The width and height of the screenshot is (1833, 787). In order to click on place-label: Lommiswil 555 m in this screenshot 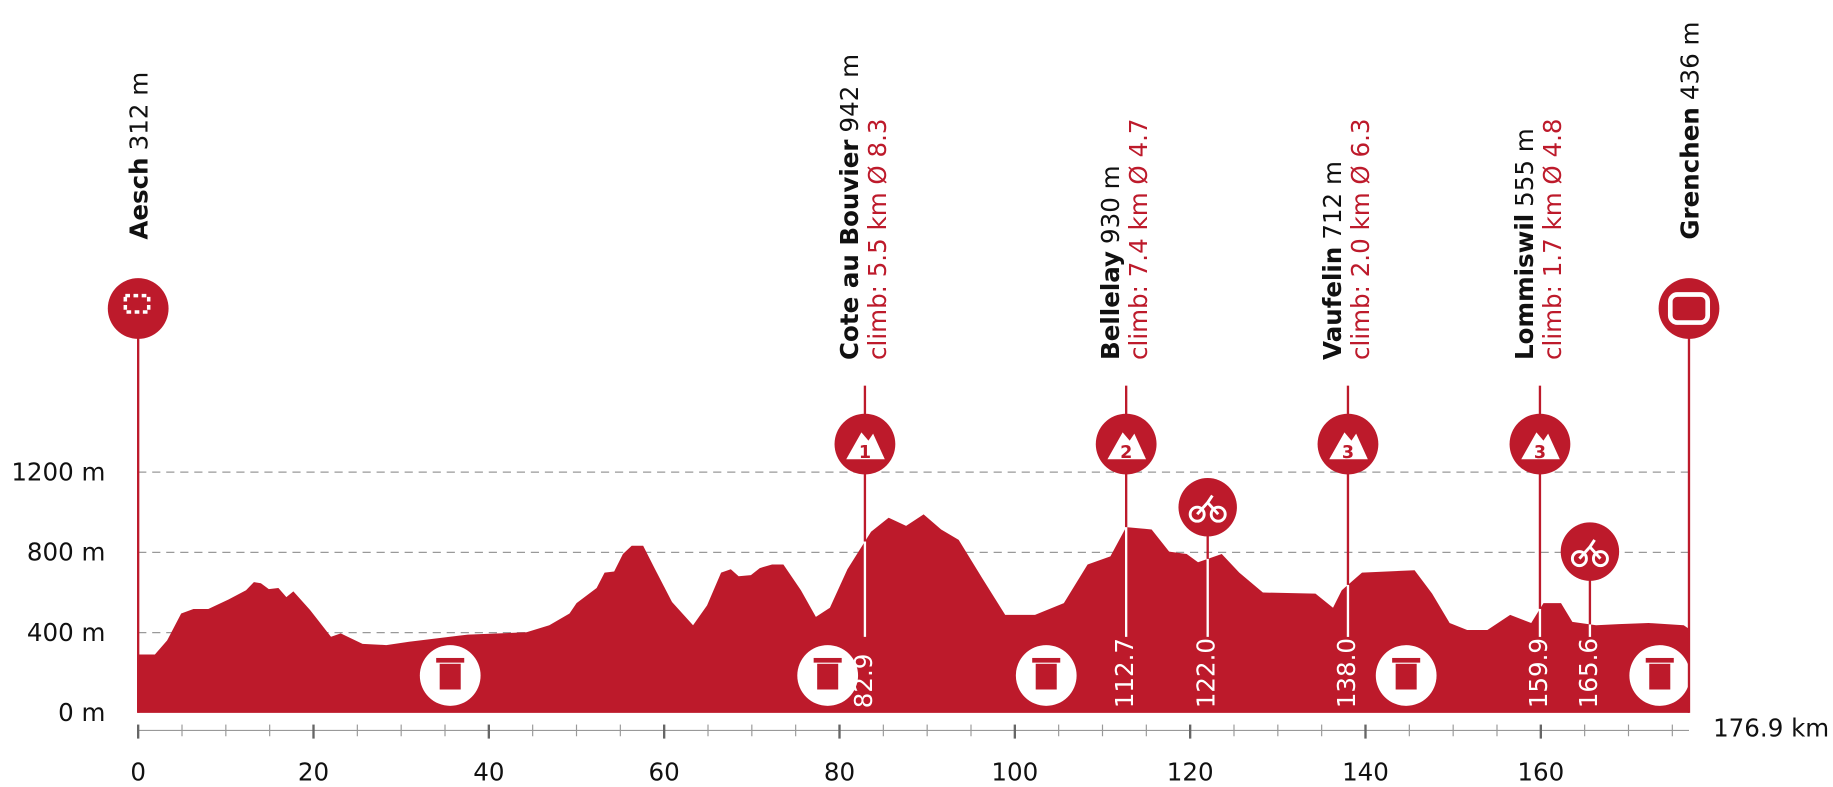, I will do `click(1524, 244)`.